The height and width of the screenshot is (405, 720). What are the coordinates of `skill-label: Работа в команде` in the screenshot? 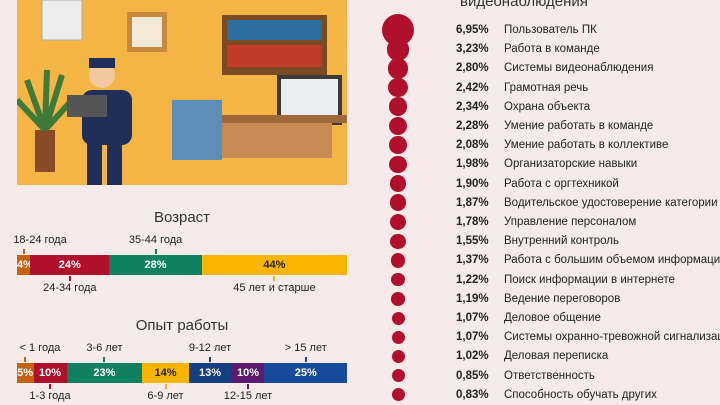 It's located at (552, 49).